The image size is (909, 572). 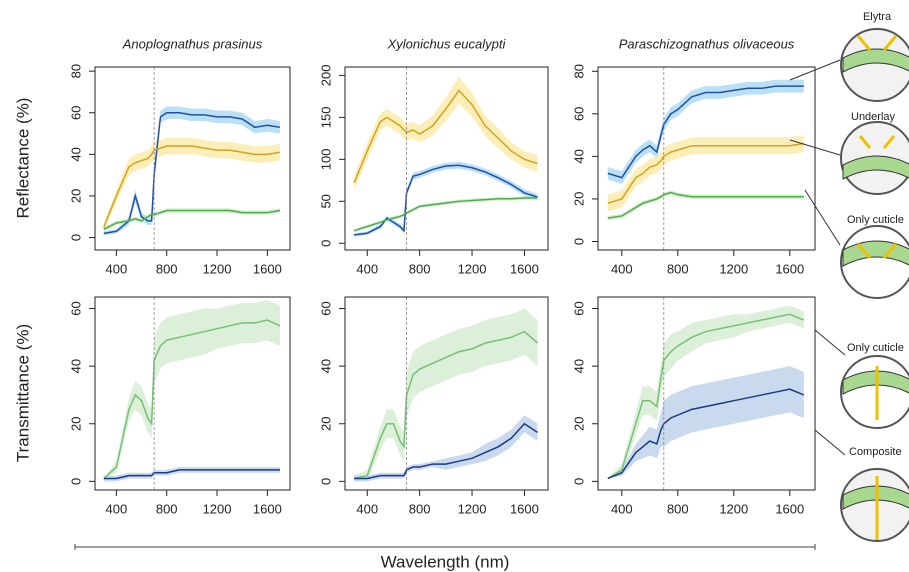 I want to click on y-tick-label: 200, so click(x=325, y=76).